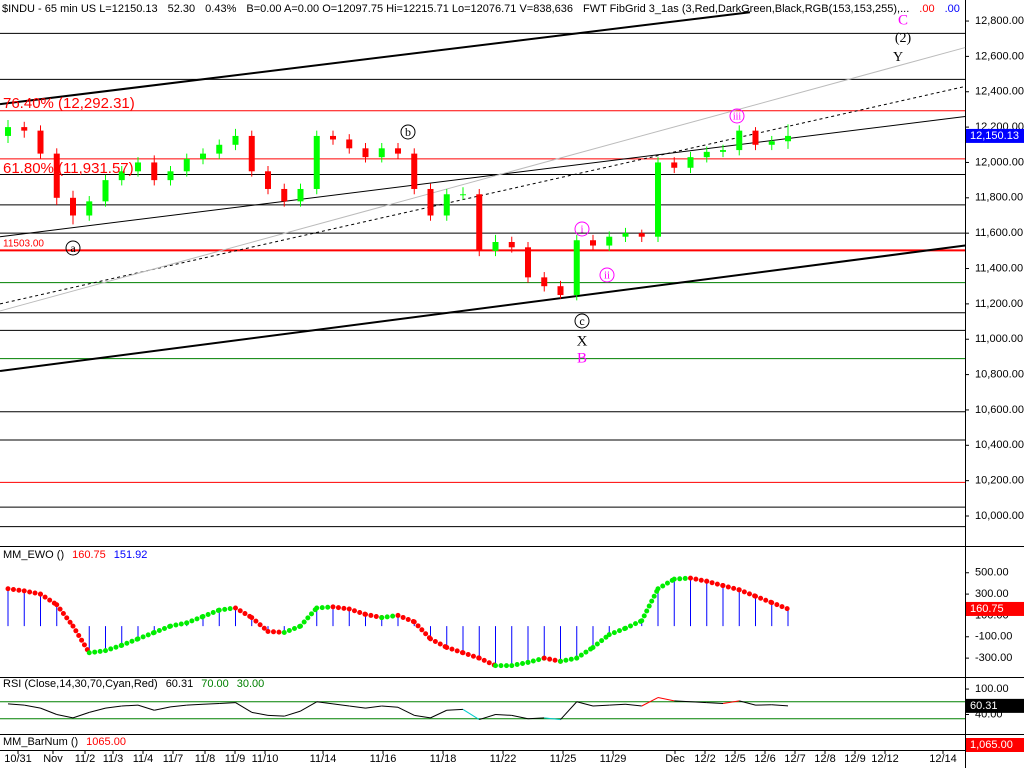 Image resolution: width=1024 pixels, height=768 pixels. Describe the element at coordinates (993, 637) in the screenshot. I see `y-tick-label: -100.00` at that location.